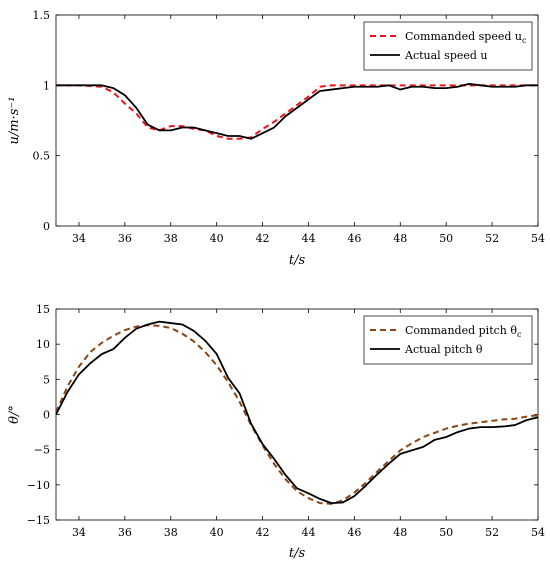  Describe the element at coordinates (443, 349) in the screenshot. I see `legend-label-2: Actual pitch θ` at that location.